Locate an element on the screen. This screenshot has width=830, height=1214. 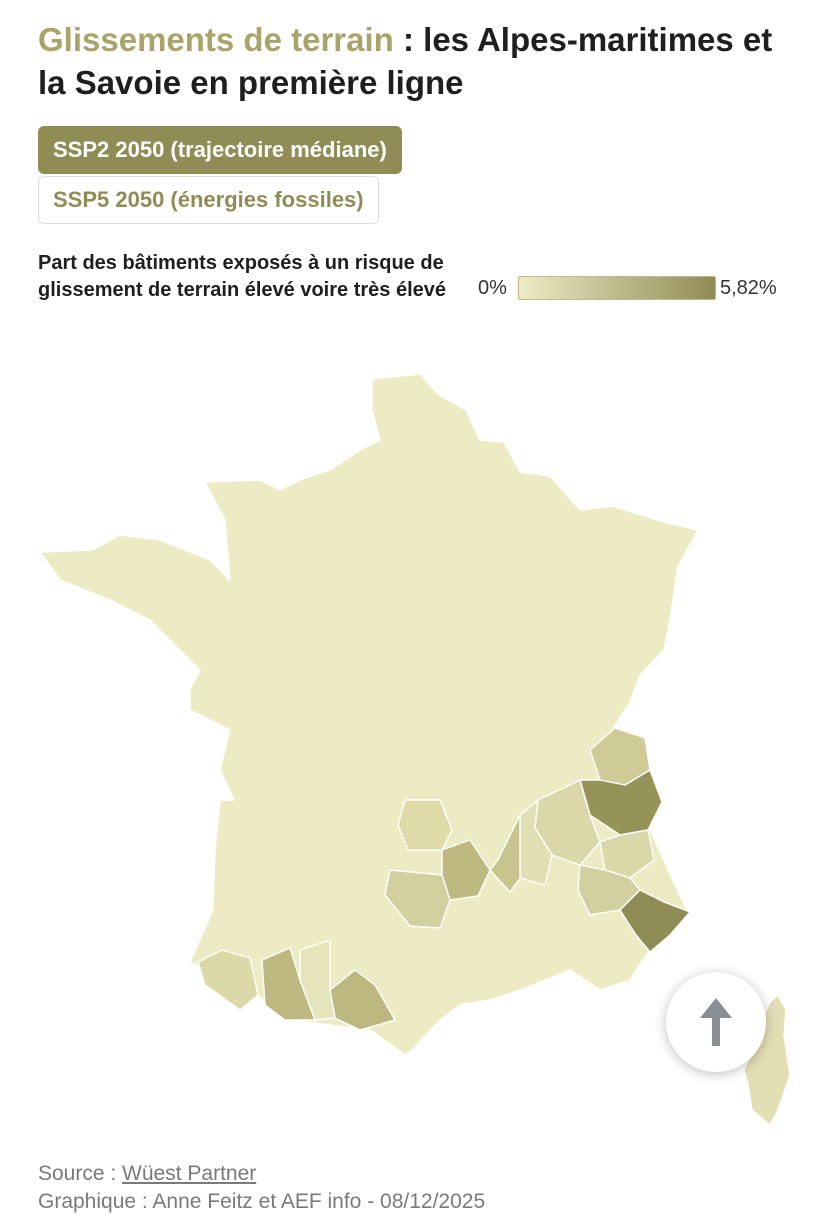
title-accent: Glissements de terrain is located at coordinates (216, 39).